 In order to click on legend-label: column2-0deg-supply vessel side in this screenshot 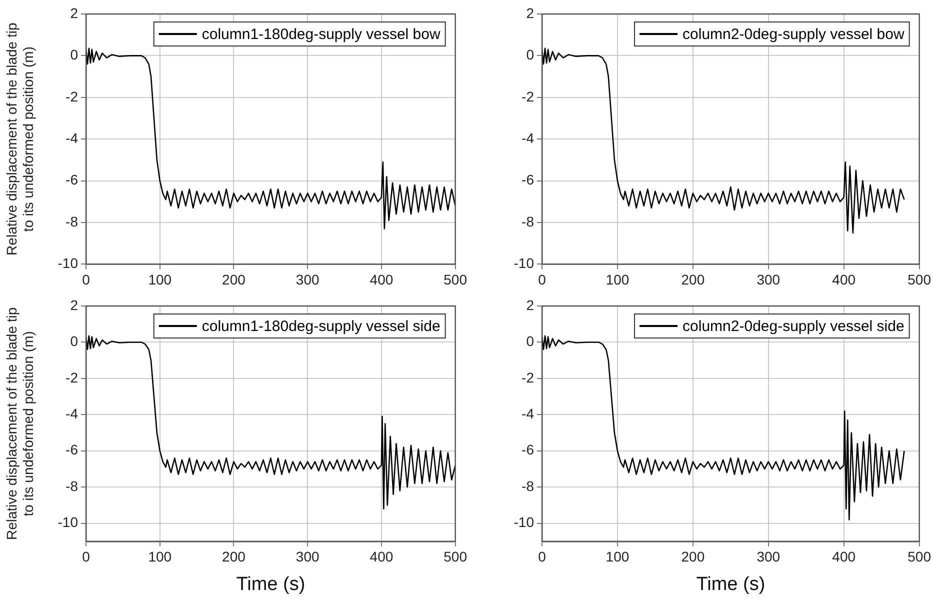, I will do `click(793, 327)`.